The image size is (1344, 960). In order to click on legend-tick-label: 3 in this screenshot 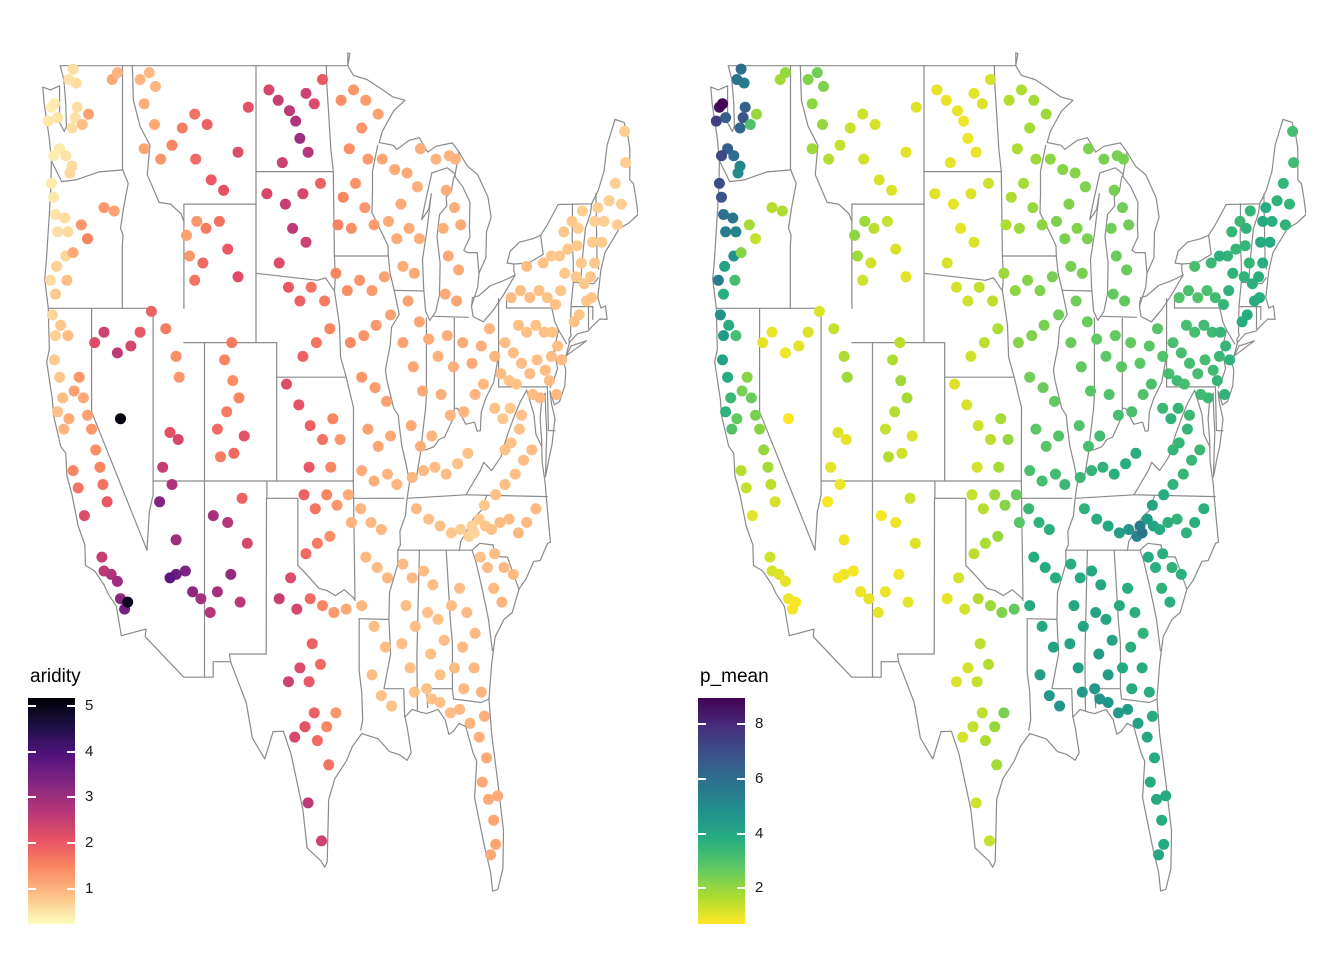, I will do `click(89, 797)`.